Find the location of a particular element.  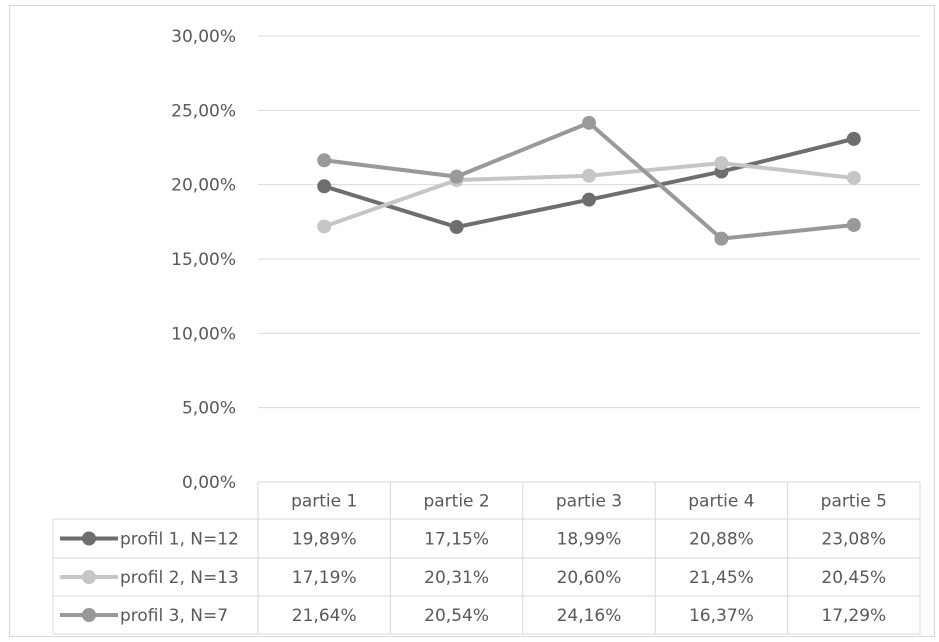

legend-label: profil 2, N=13 is located at coordinates (179, 578).